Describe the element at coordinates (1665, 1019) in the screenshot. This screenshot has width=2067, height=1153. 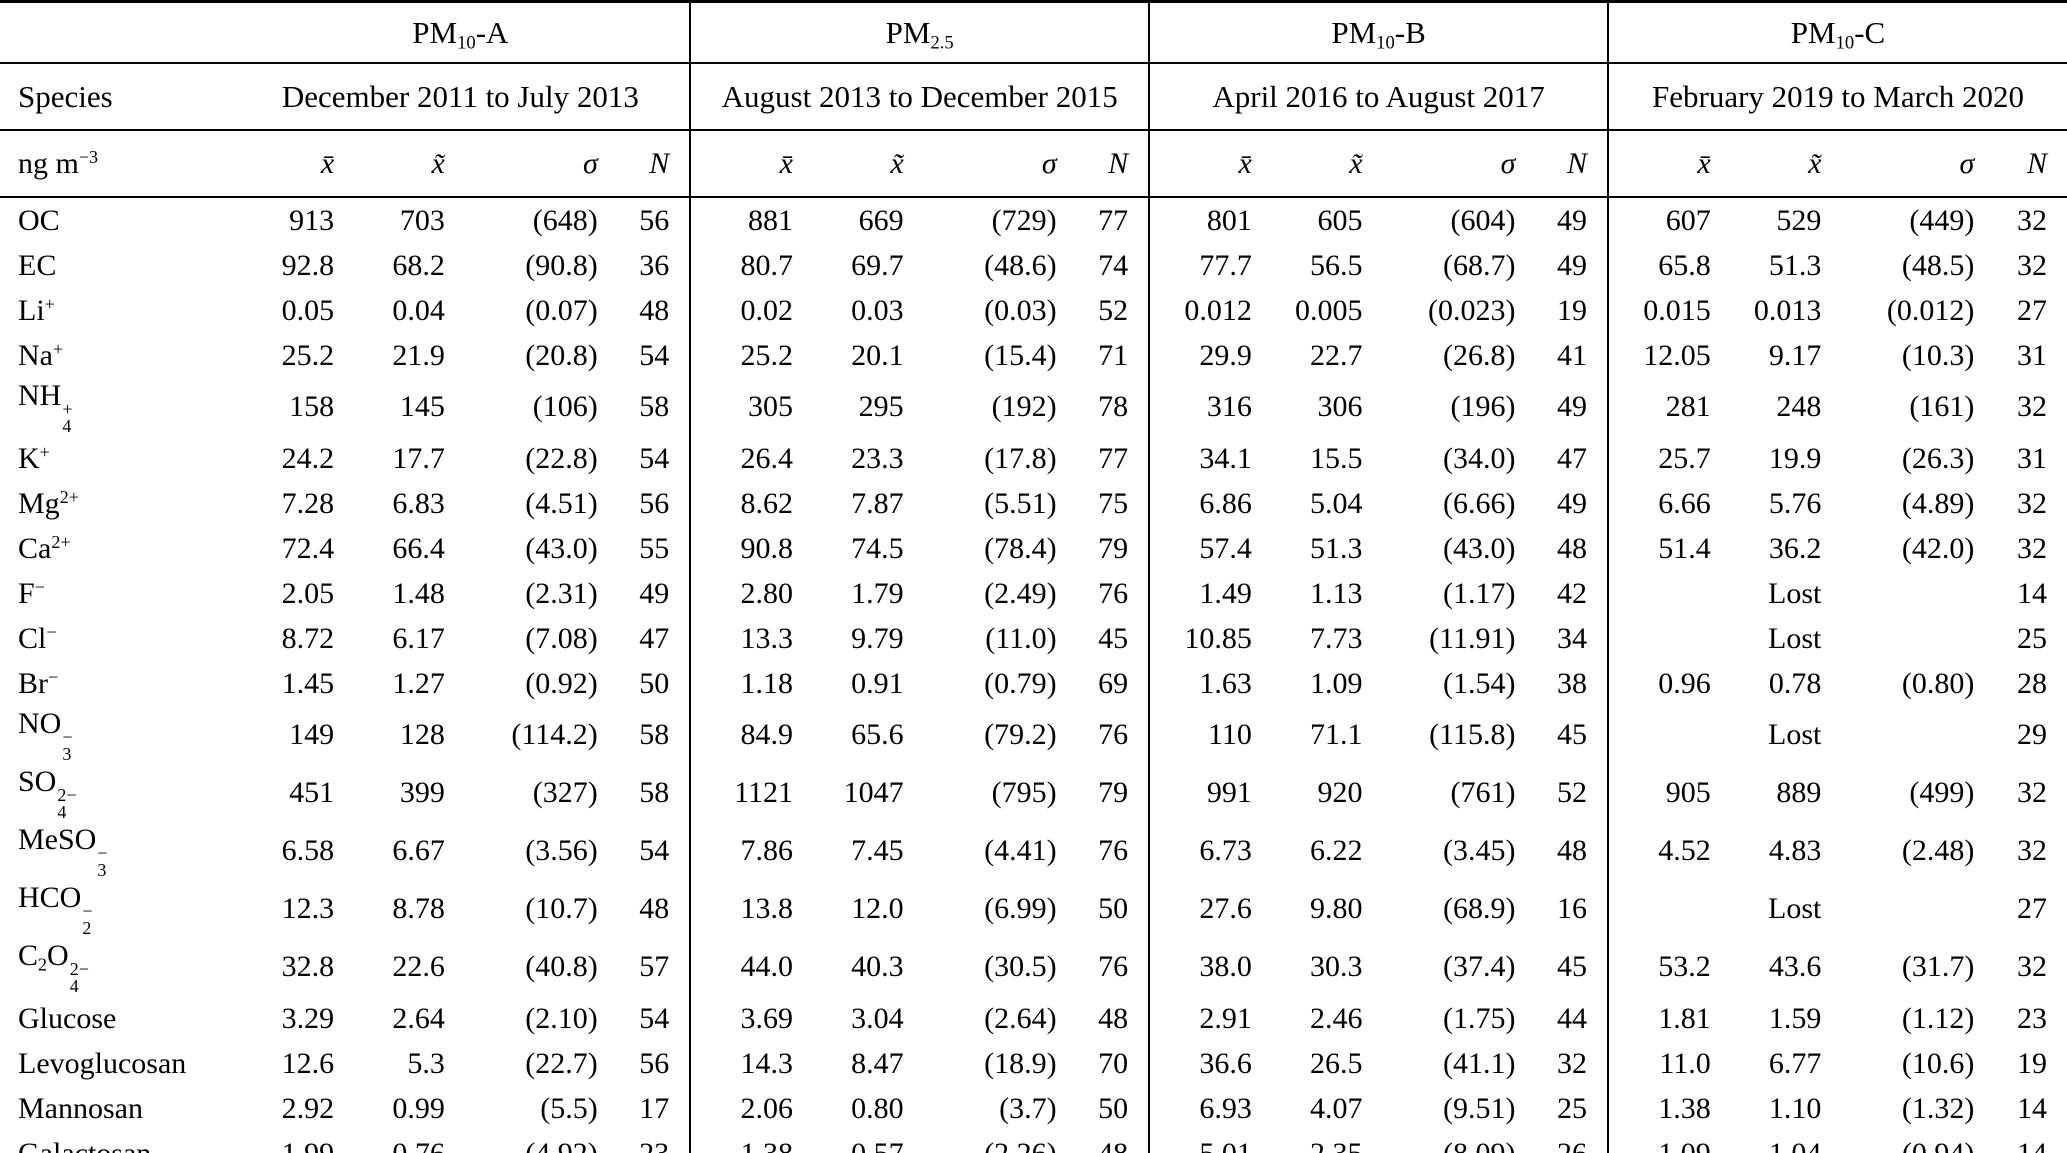
I see `value-cell: 1.81` at that location.